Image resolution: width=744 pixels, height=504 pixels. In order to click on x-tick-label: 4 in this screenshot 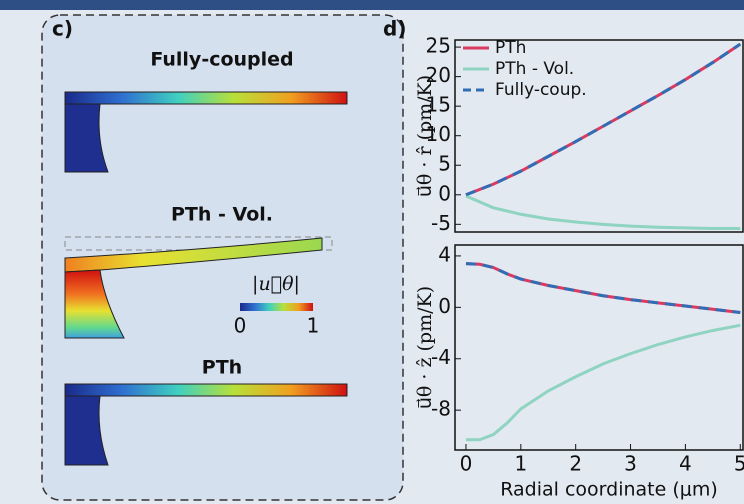, I will do `click(685, 464)`.